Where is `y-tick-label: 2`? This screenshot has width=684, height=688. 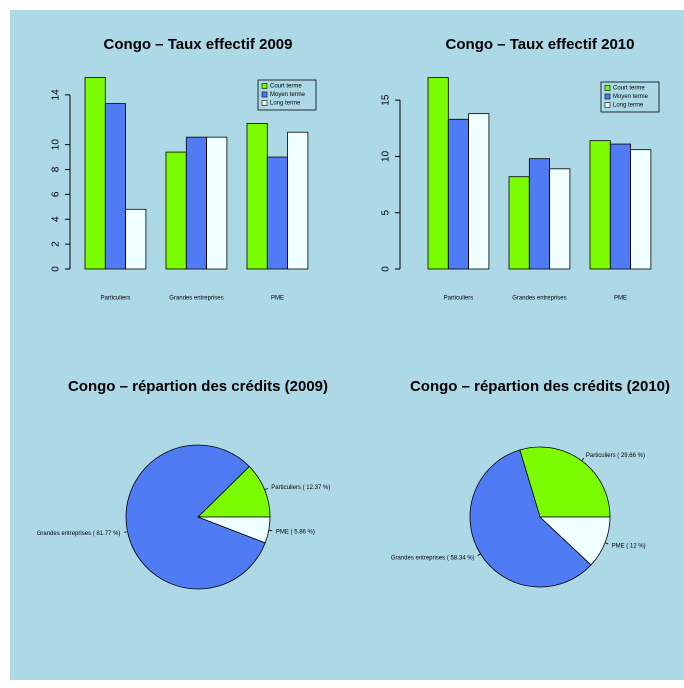 y-tick-label: 2 is located at coordinates (56, 244).